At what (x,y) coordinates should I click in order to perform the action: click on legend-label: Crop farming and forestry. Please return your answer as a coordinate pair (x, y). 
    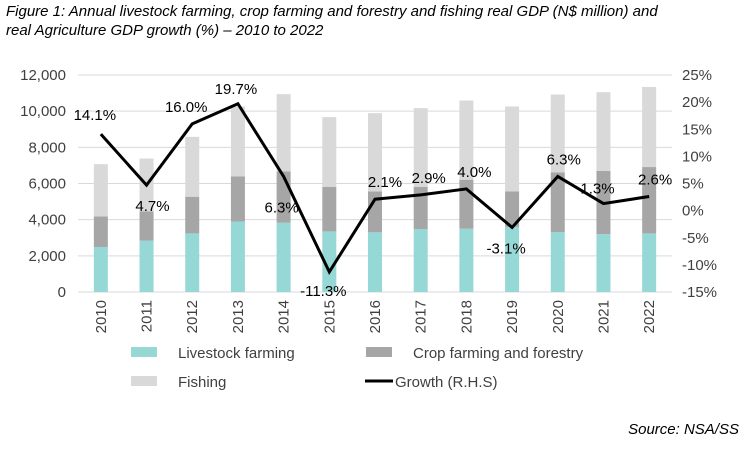
    Looking at the image, I should click on (498, 353).